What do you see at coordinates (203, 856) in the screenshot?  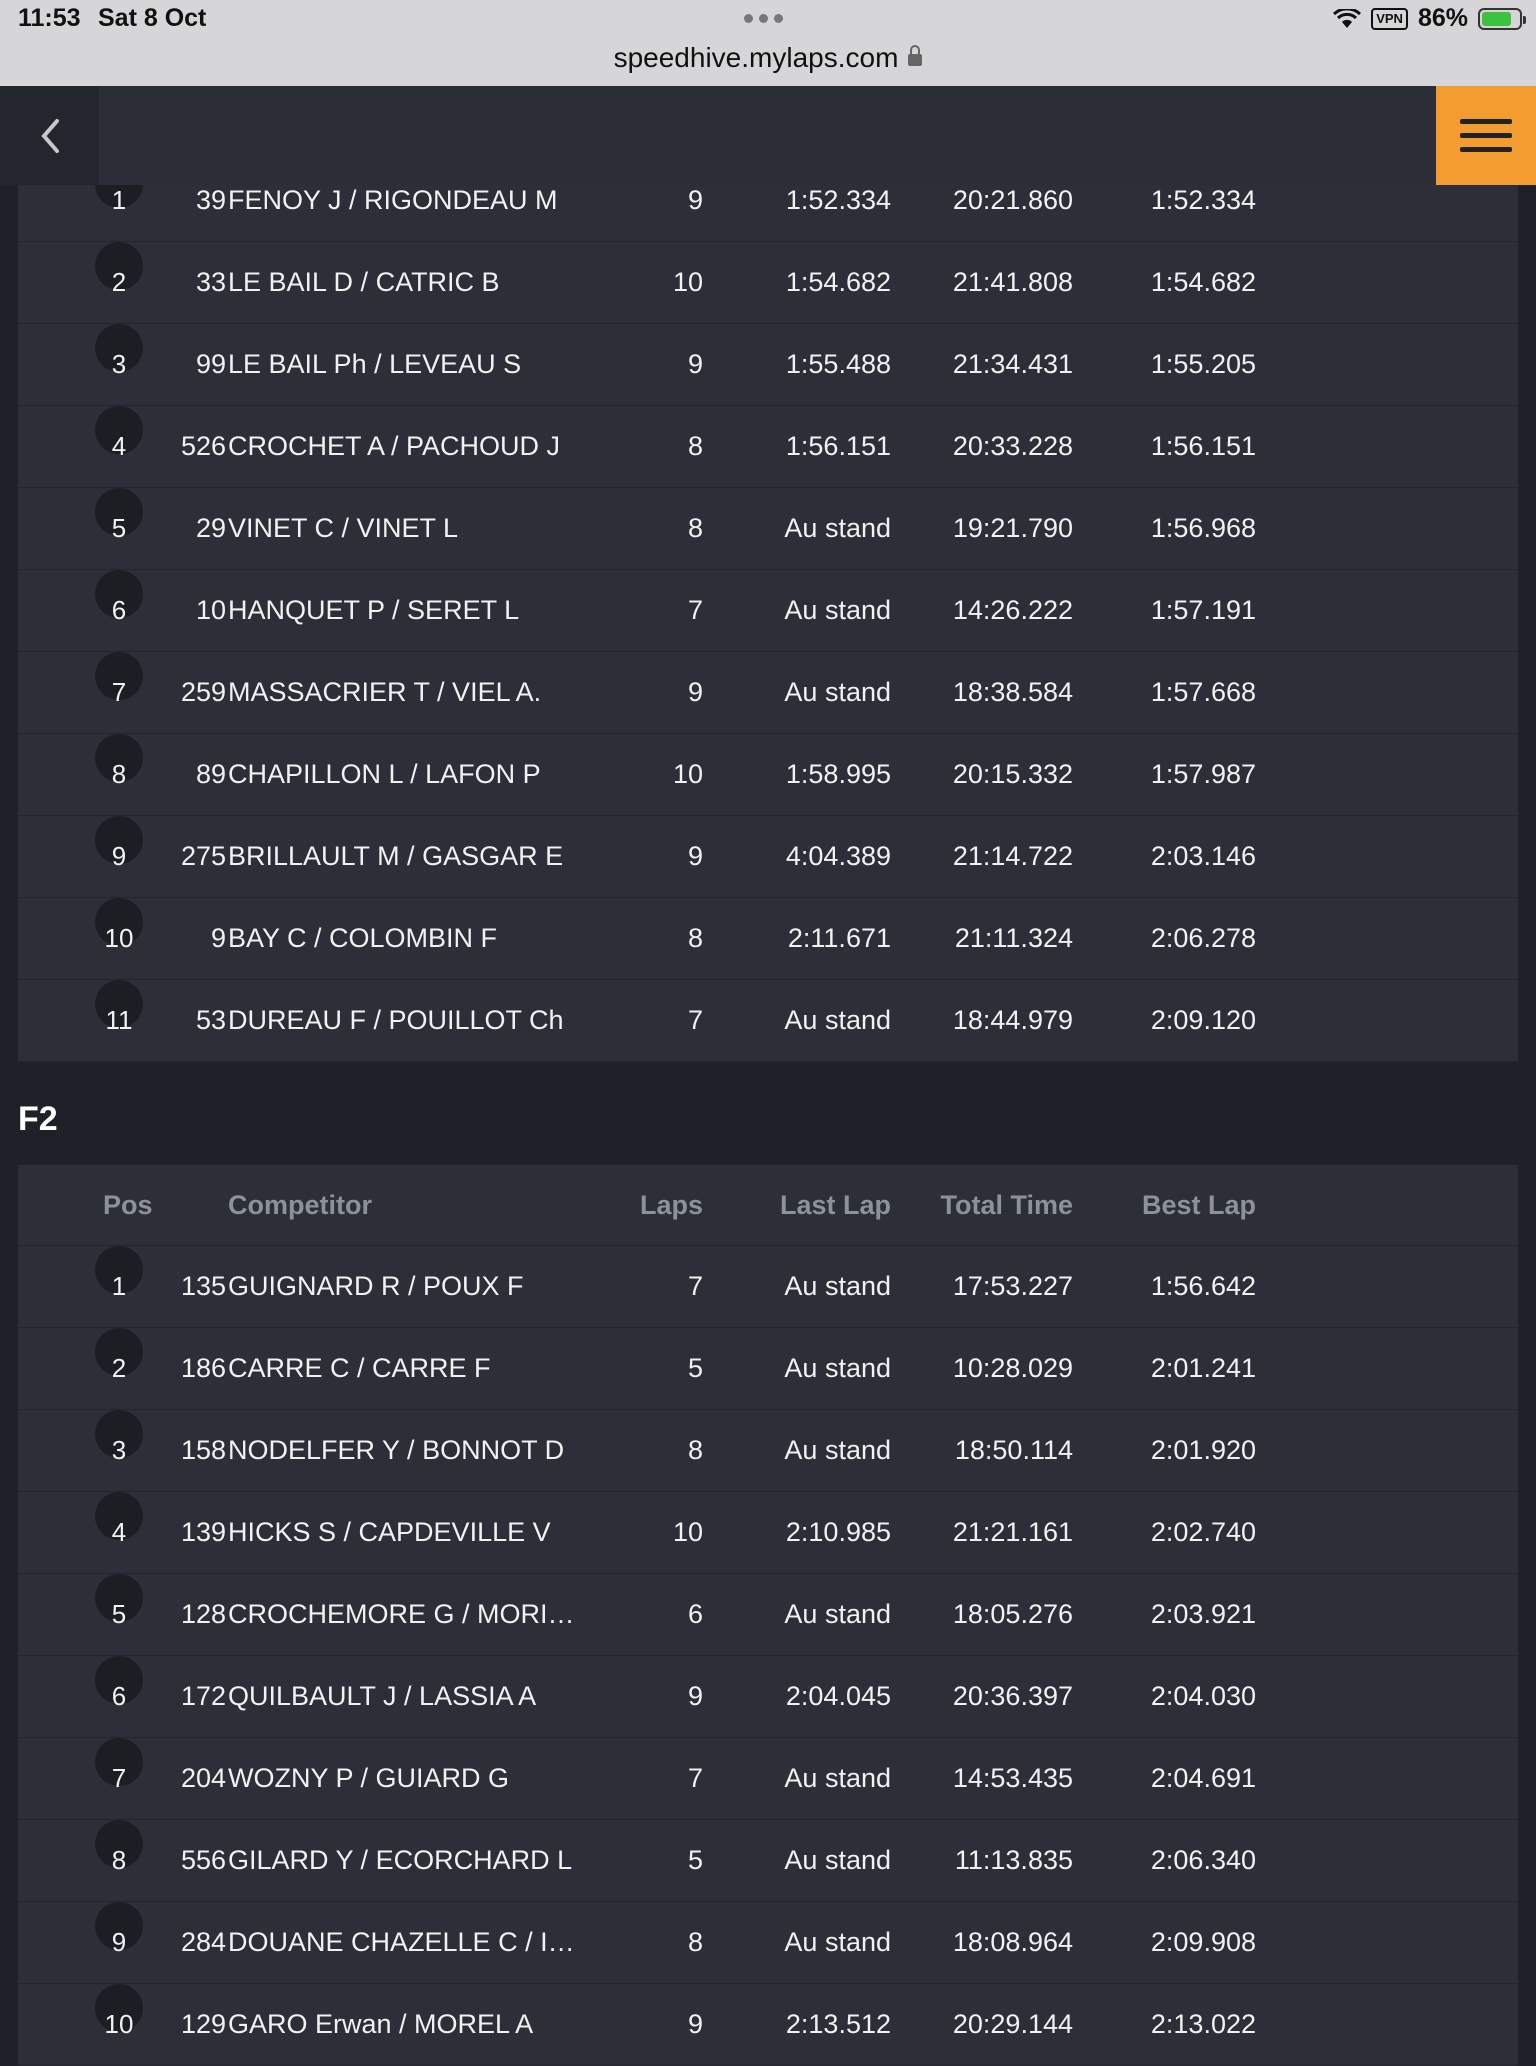 I see `car-number: 275` at bounding box center [203, 856].